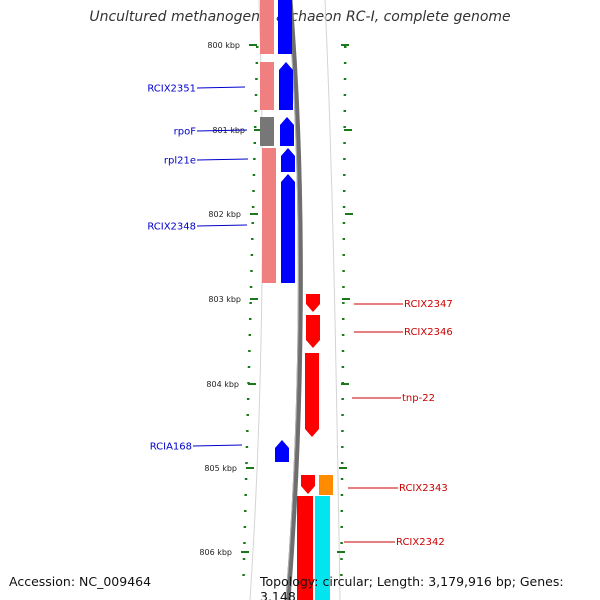 This screenshot has width=600, height=600. What do you see at coordinates (224, 299) in the screenshot?
I see `kbp-label: 803 kbp` at bounding box center [224, 299].